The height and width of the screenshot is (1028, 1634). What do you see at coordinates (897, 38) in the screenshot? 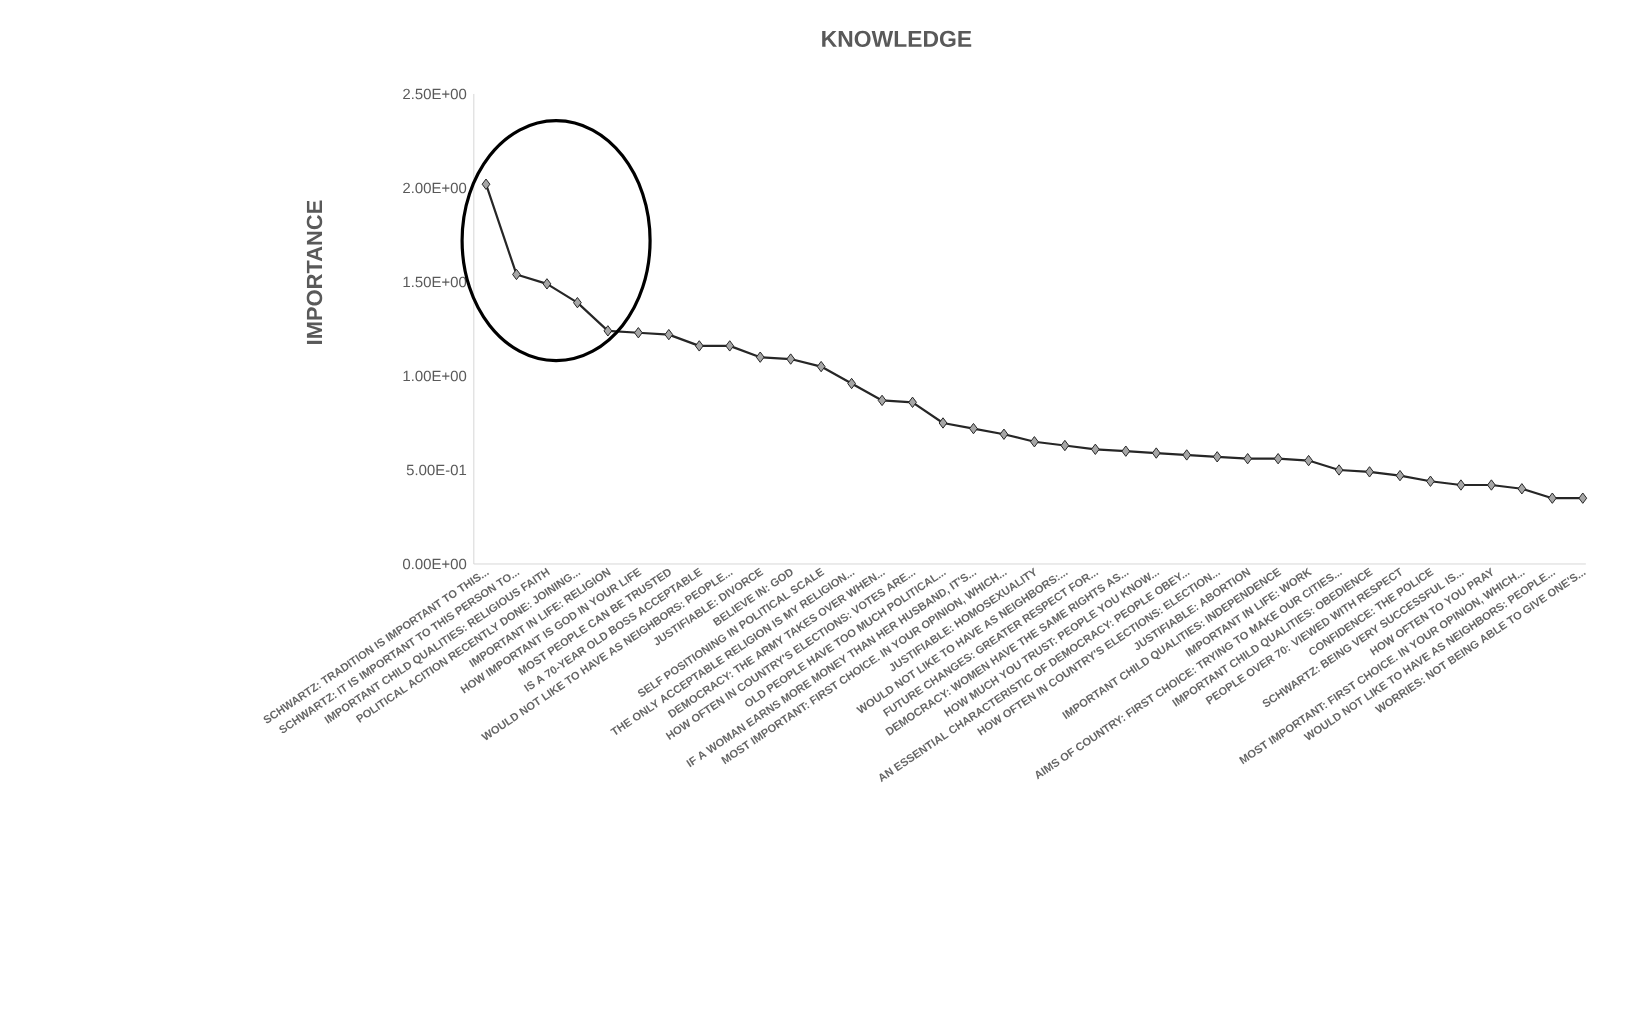
I see `chart-title: KNOWLEDGE` at bounding box center [897, 38].